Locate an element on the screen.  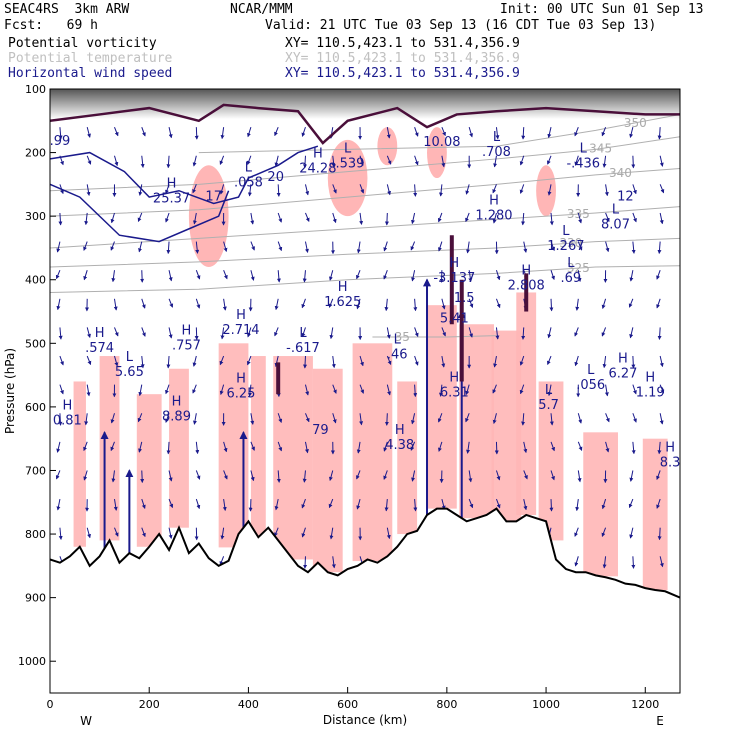
x-tick-label: 400 is located at coordinates (248, 704).